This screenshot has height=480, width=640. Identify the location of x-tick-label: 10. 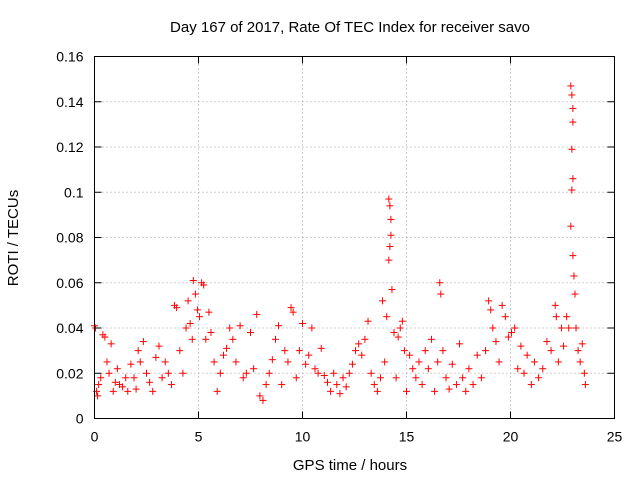
(303, 437).